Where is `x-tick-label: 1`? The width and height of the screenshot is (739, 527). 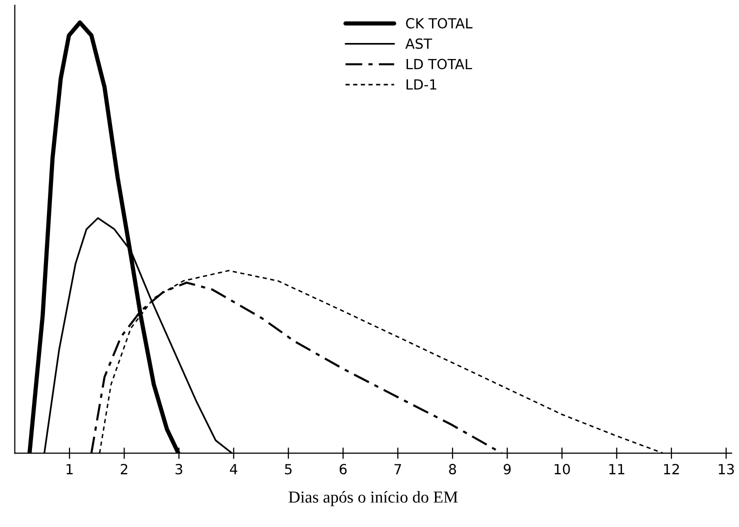
x-tick-label: 1 is located at coordinates (69, 469).